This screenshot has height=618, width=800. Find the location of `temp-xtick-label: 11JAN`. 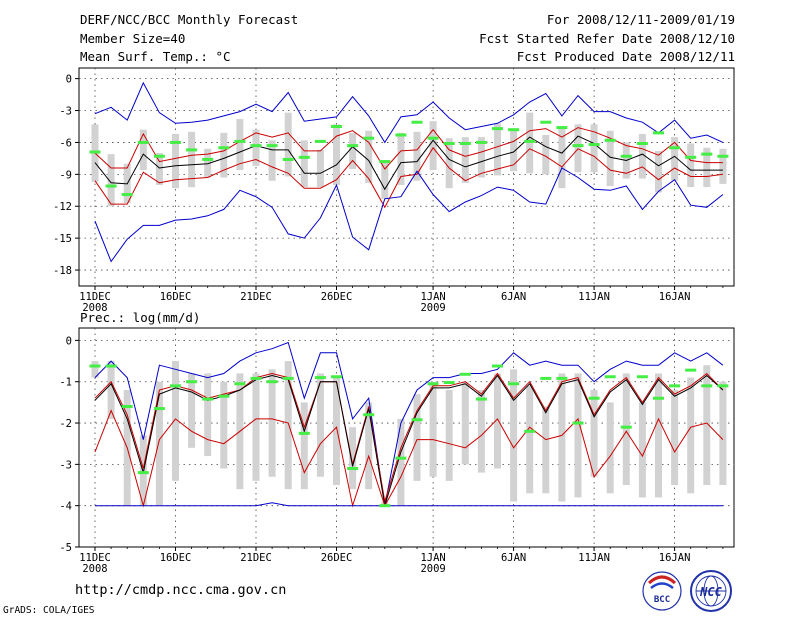

temp-xtick-label: 11JAN is located at coordinates (594, 297).